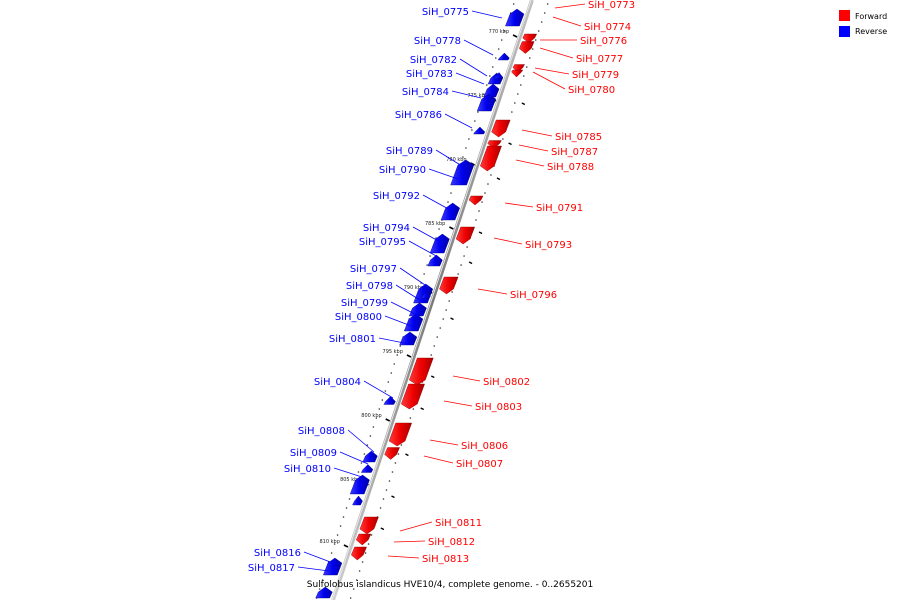 The height and width of the screenshot is (605, 900). What do you see at coordinates (382, 242) in the screenshot?
I see `reverse-gene-label: SiH_0795` at bounding box center [382, 242].